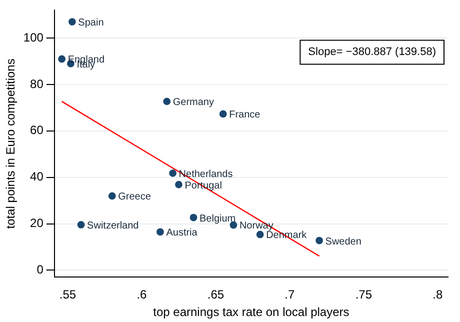 The image size is (460, 322). What do you see at coordinates (37, 223) in the screenshot?
I see `y-tick-label: 20` at bounding box center [37, 223].